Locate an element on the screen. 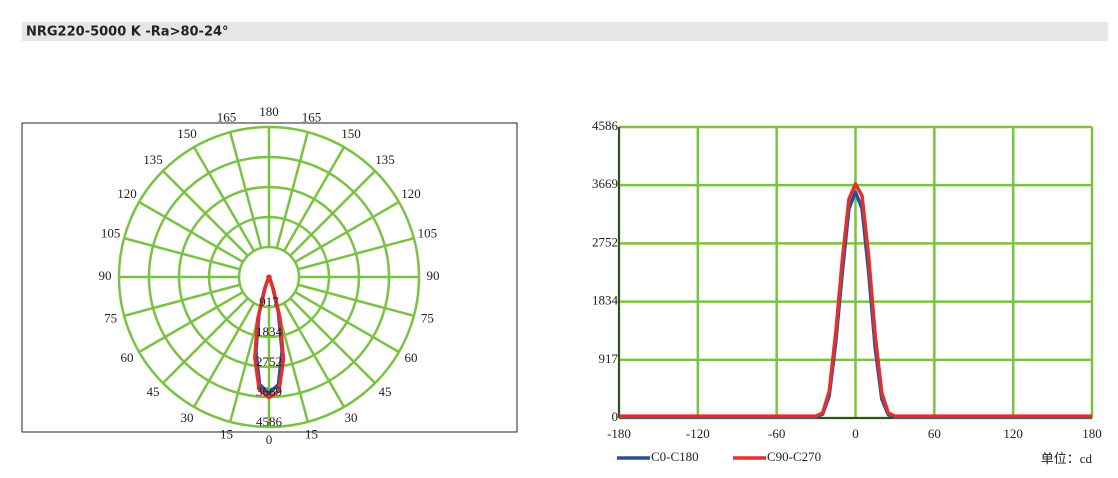 The height and width of the screenshot is (478, 1118). polar-curve is located at coordinates (269, 337).